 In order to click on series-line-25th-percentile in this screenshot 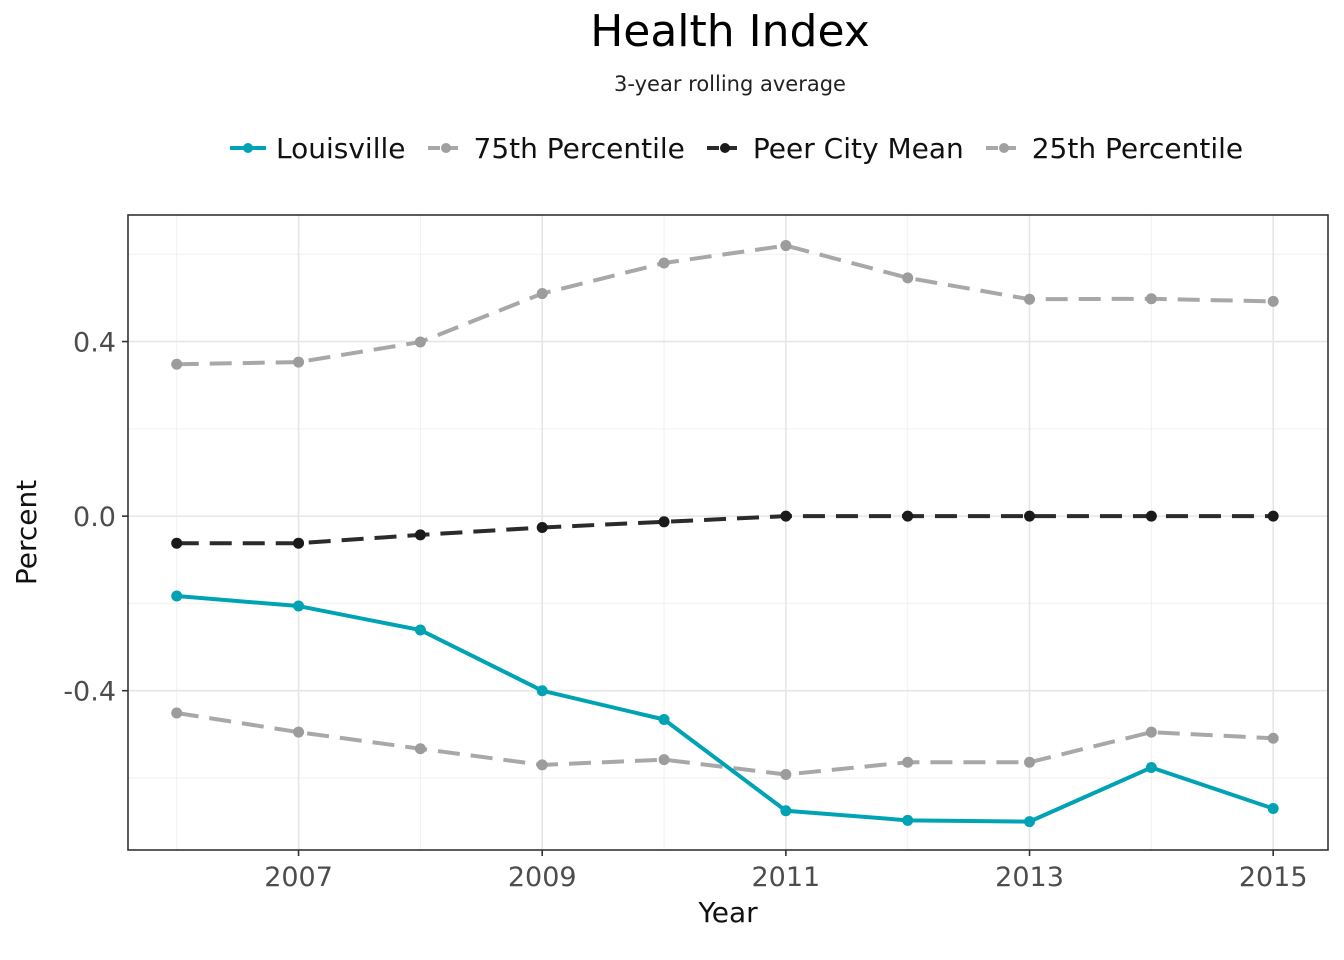, I will do `click(725, 743)`.